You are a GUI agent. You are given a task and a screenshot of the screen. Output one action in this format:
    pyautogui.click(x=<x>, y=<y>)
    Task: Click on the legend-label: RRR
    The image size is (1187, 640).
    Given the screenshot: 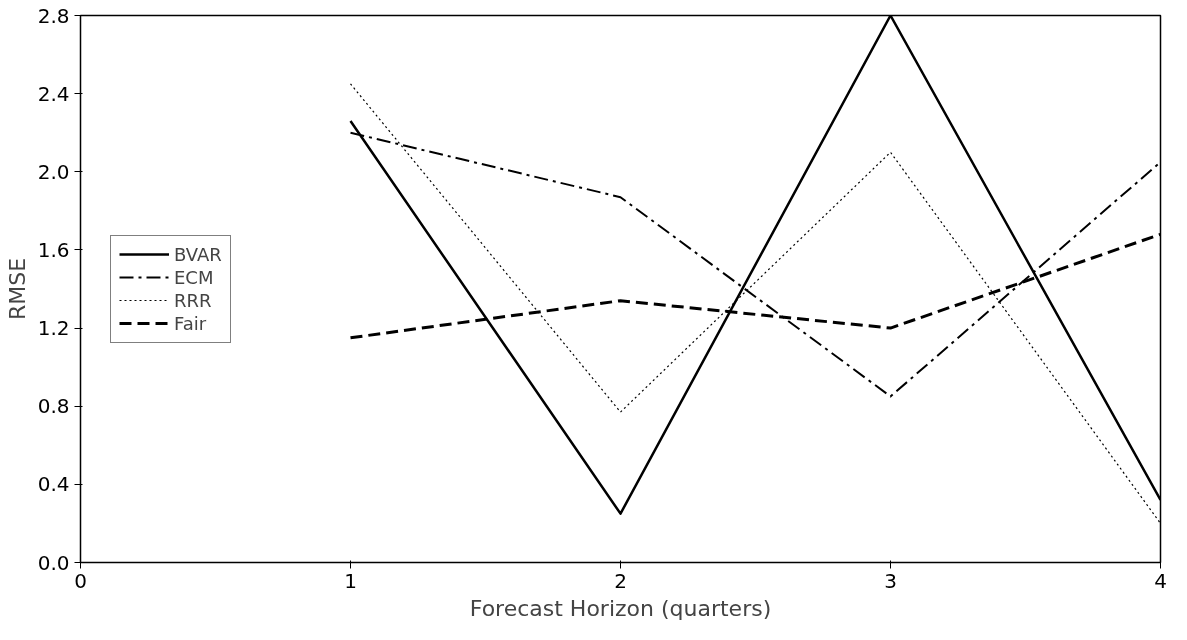 What is the action you would take?
    pyautogui.click(x=193, y=300)
    